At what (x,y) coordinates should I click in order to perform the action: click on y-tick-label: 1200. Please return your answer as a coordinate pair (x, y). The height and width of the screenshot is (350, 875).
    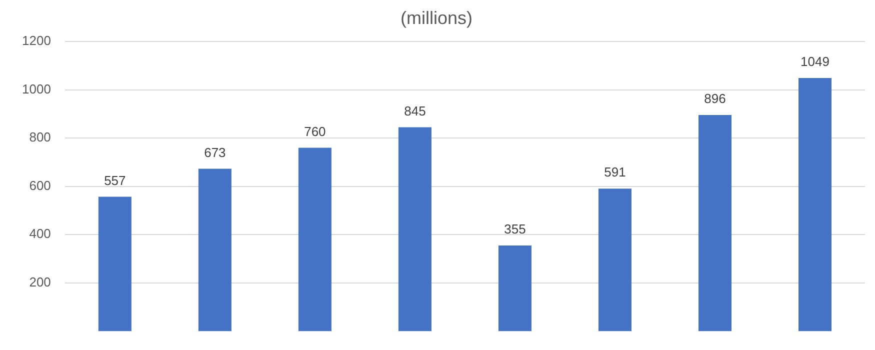
    Looking at the image, I should click on (36, 40).